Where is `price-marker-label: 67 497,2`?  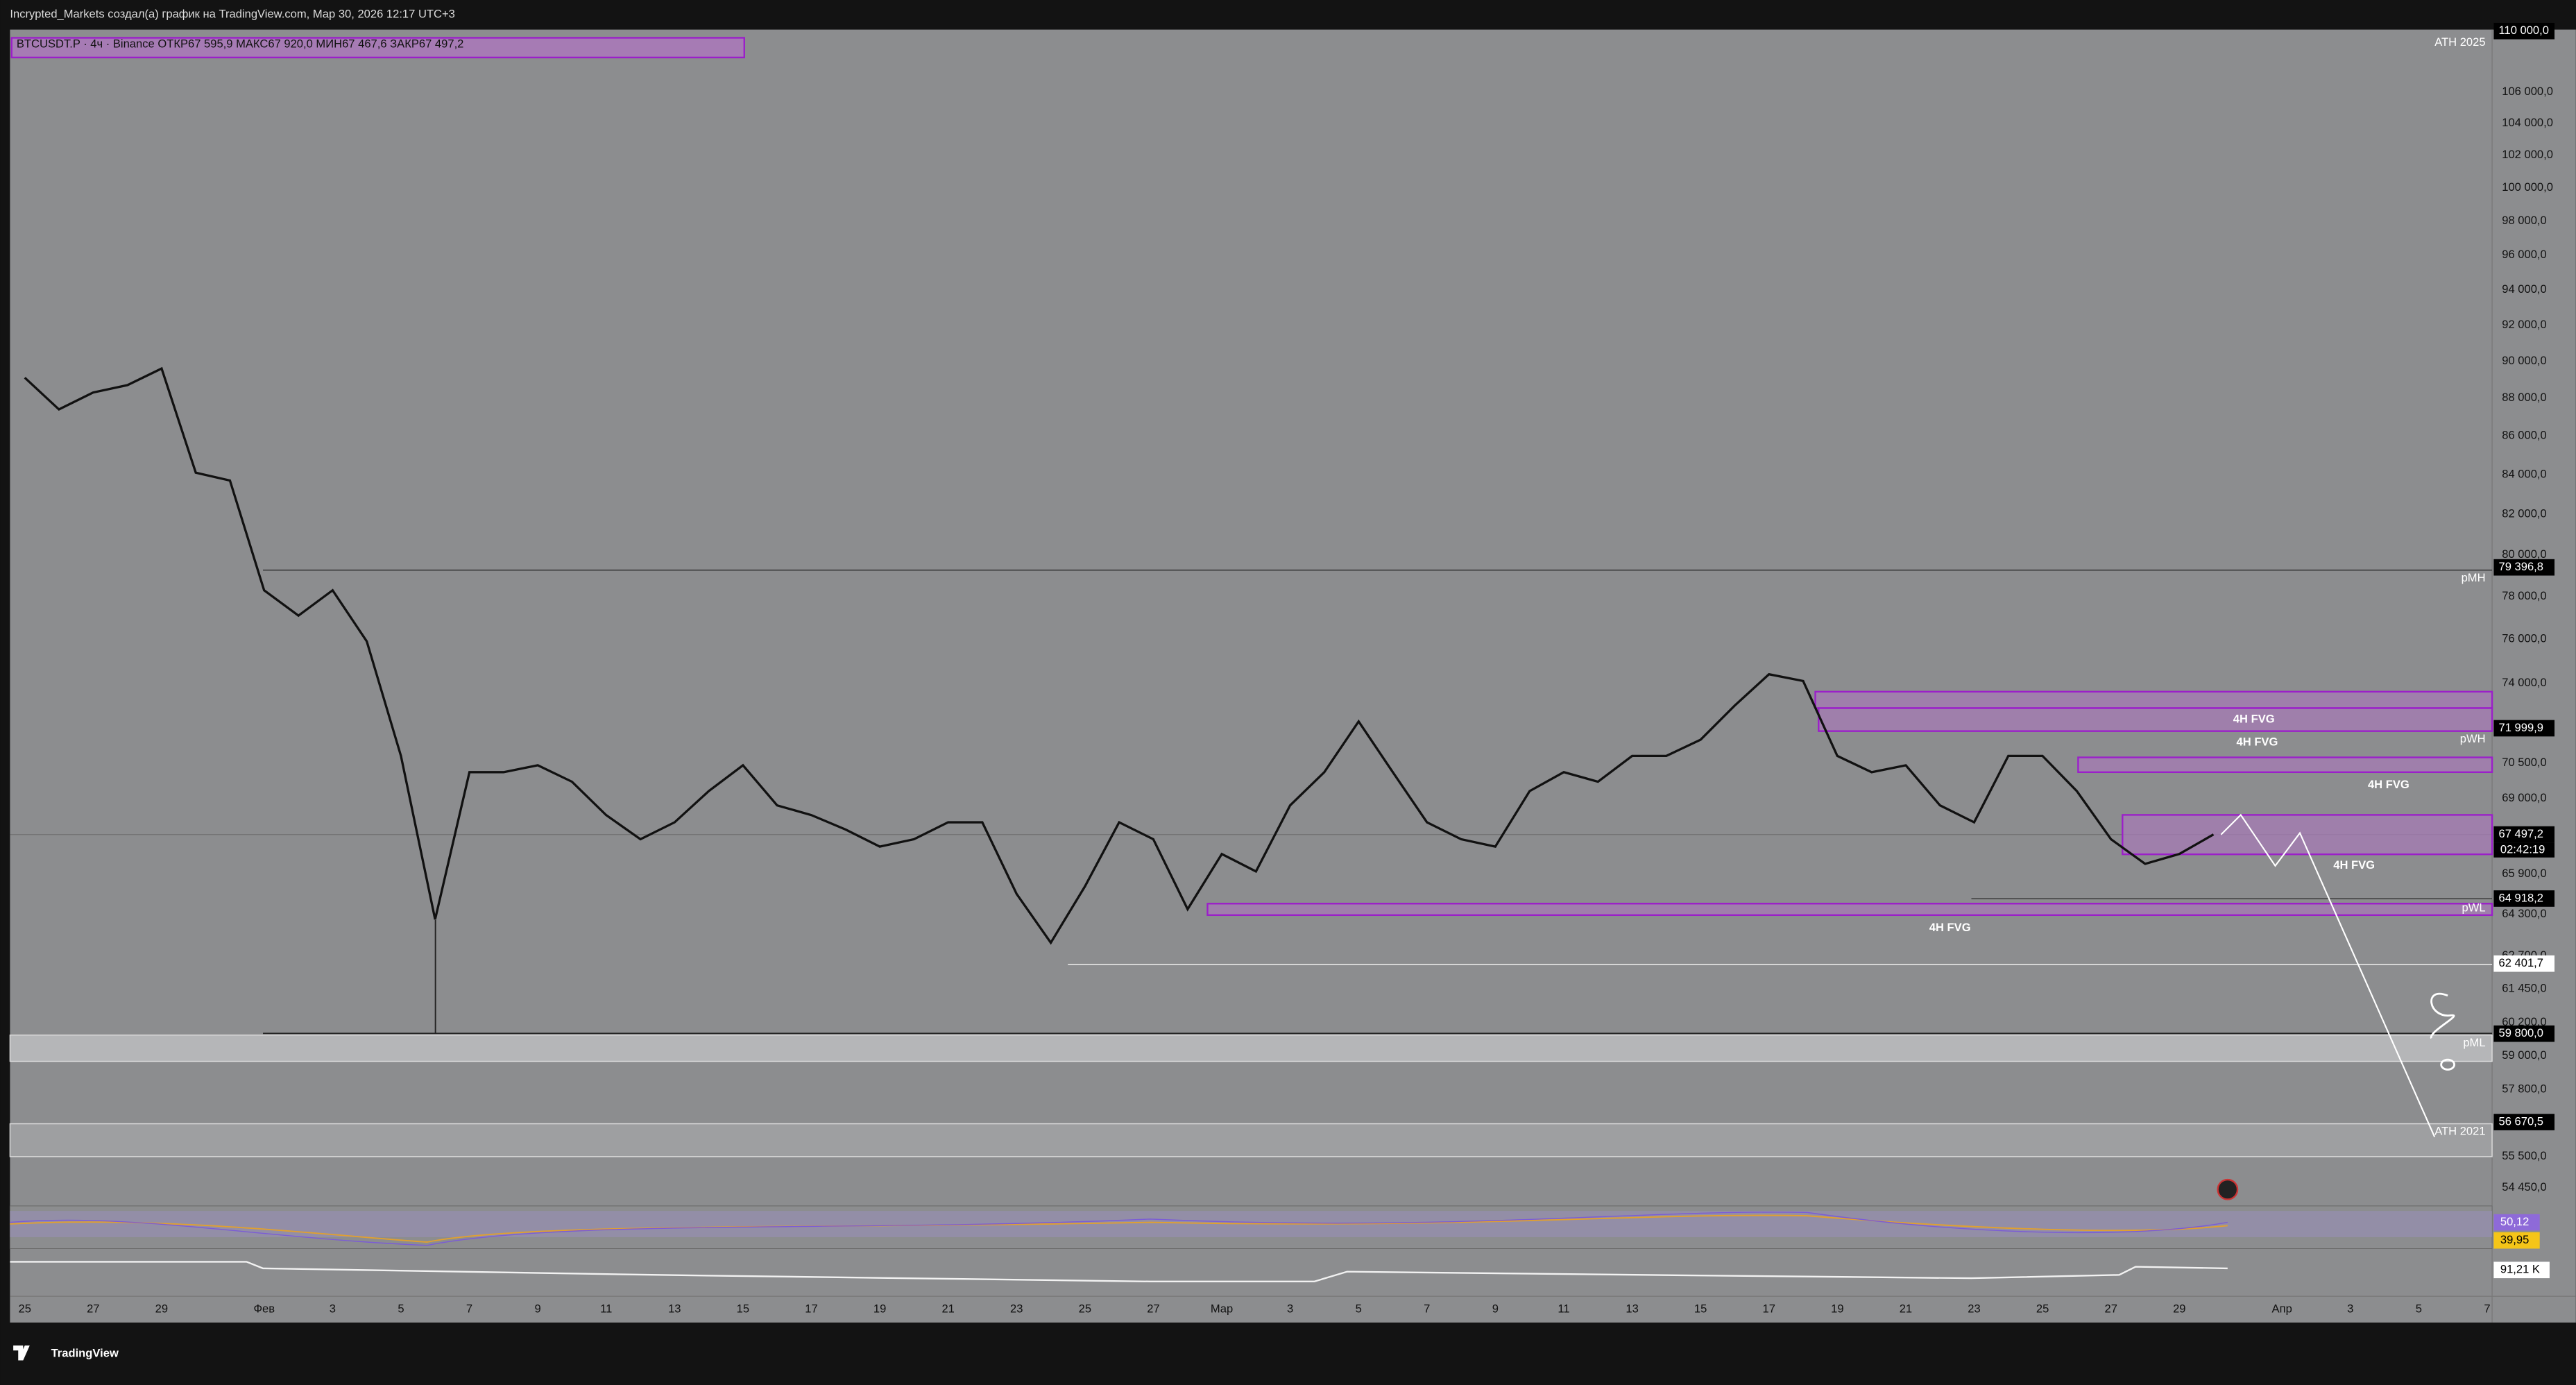 price-marker-label: 67 497,2 is located at coordinates (2521, 834).